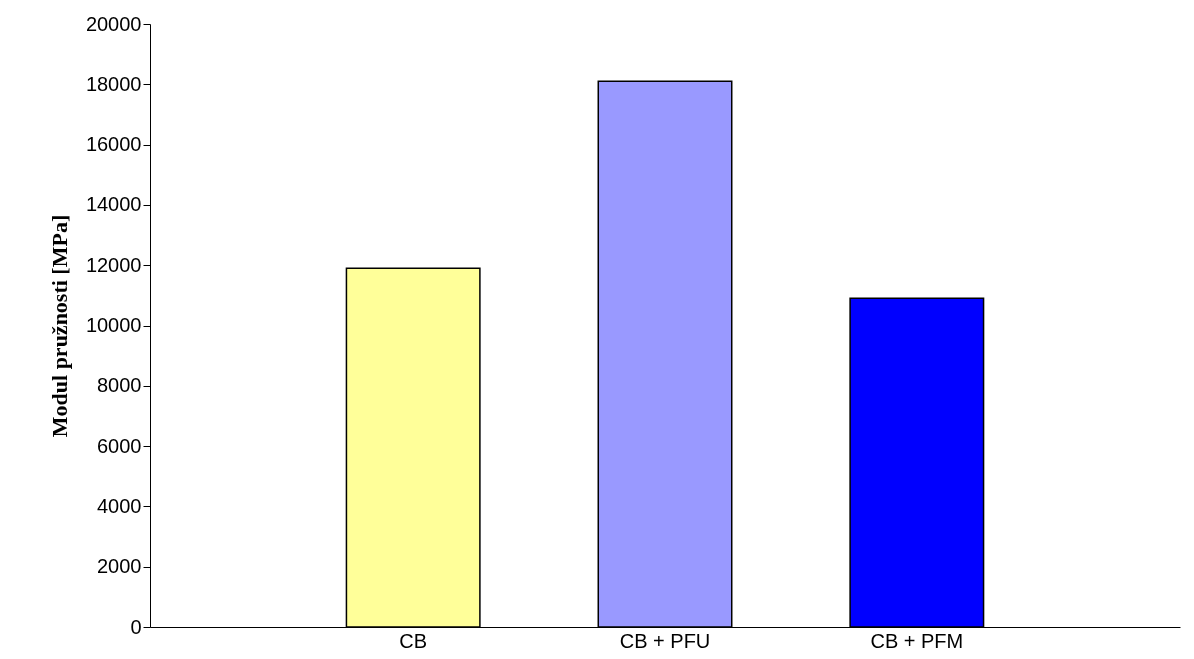  I want to click on x-tick-label: CB + PFU, so click(665, 640).